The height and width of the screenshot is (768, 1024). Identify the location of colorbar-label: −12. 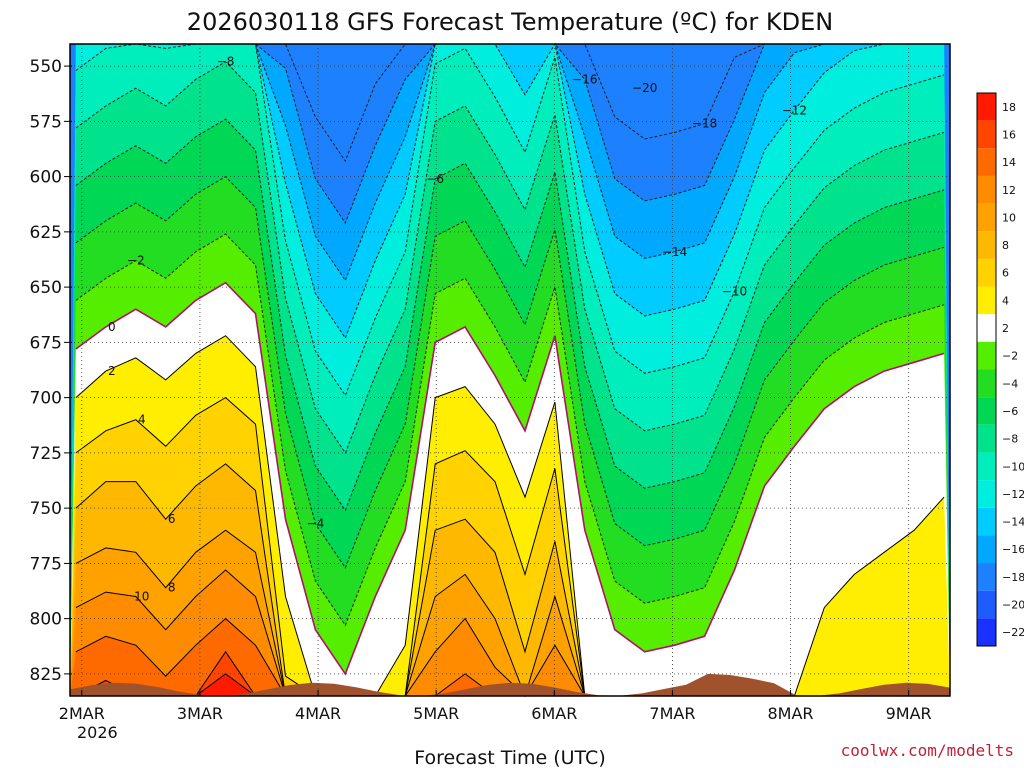
(1013, 494).